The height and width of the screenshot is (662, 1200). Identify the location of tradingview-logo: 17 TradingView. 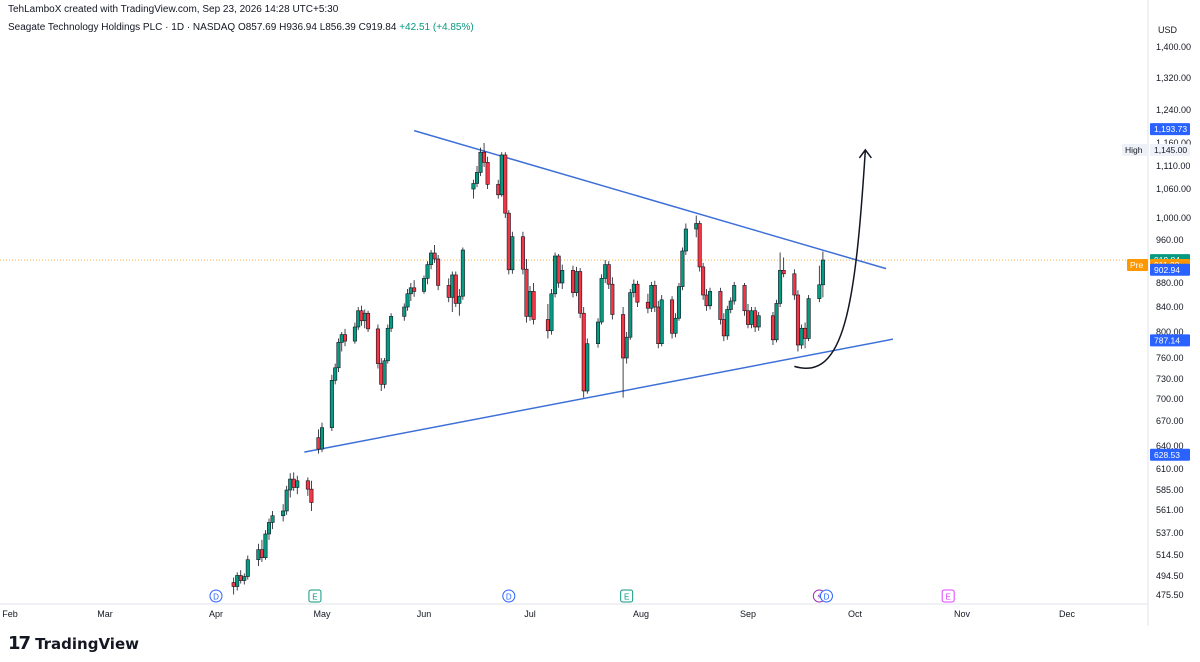
(73, 643).